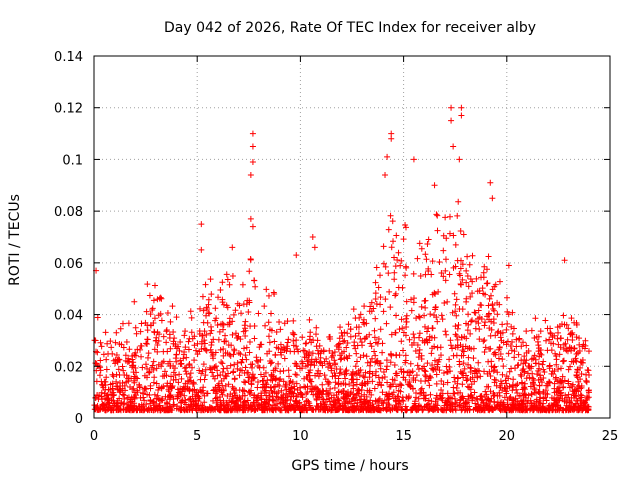 This screenshot has height=480, width=640. What do you see at coordinates (72, 160) in the screenshot?
I see `y-tick-label: 0.1` at bounding box center [72, 160].